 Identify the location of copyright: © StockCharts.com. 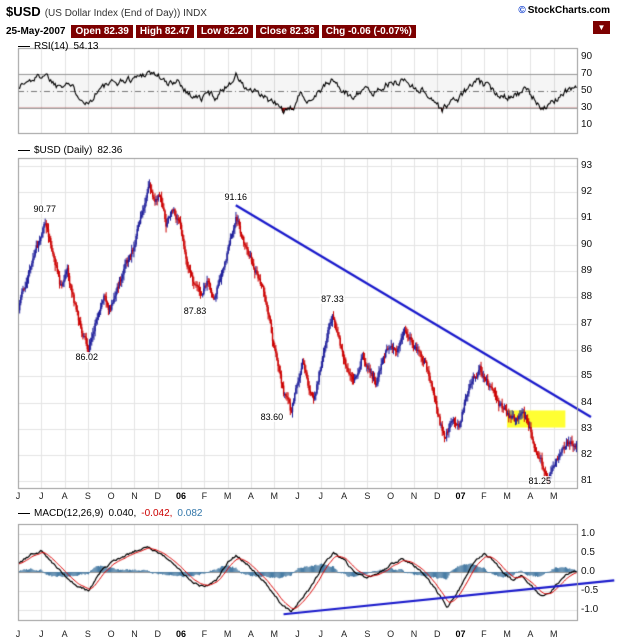
(564, 10).